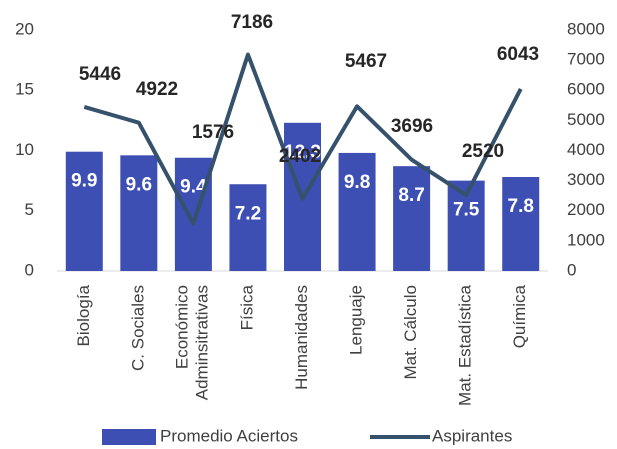 Image resolution: width=617 pixels, height=449 pixels. What do you see at coordinates (24, 28) in the screenshot?
I see `y-tick-label: 20` at bounding box center [24, 28].